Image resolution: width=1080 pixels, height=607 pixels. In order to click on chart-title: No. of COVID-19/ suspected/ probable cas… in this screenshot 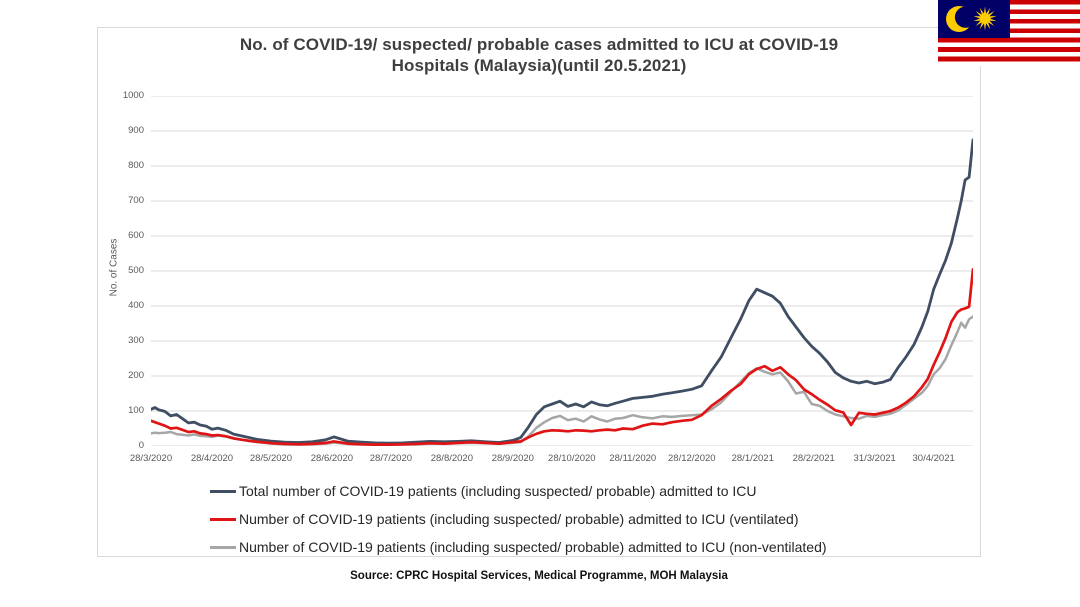, I will do `click(539, 55)`.